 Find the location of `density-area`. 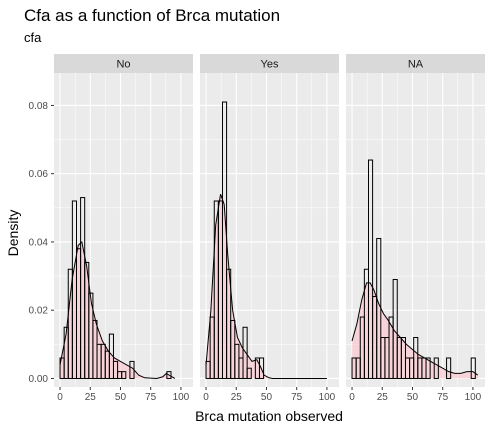

density-area is located at coordinates (415, 330).